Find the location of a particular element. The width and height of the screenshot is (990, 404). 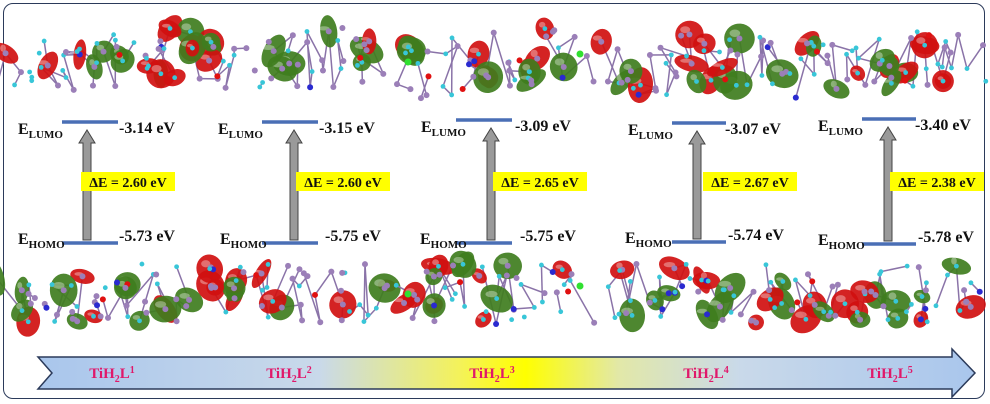

energy-gap-value: ΔE = 2.38 eV is located at coordinates (936, 183).